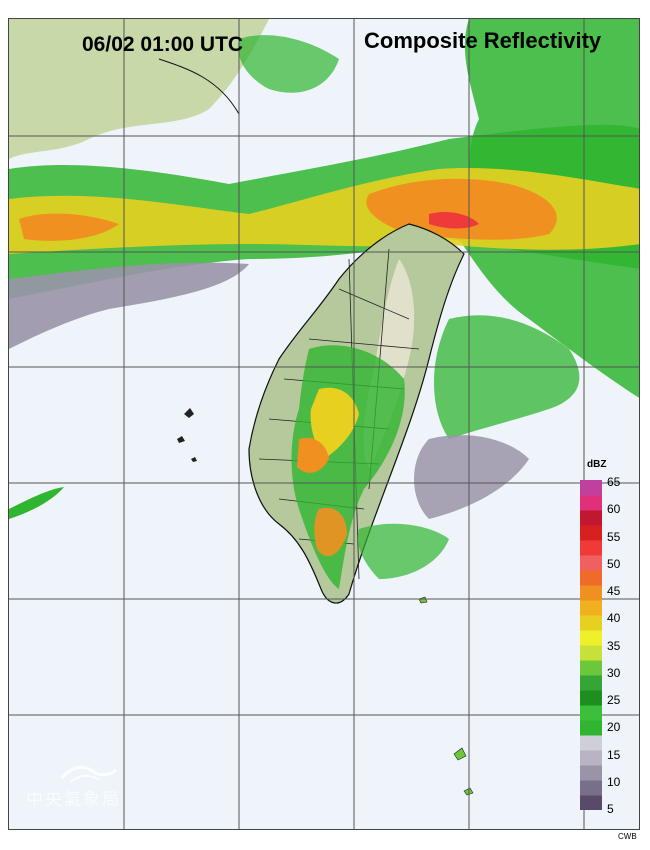  I want to click on cwb-logo-icon, so click(88, 774).